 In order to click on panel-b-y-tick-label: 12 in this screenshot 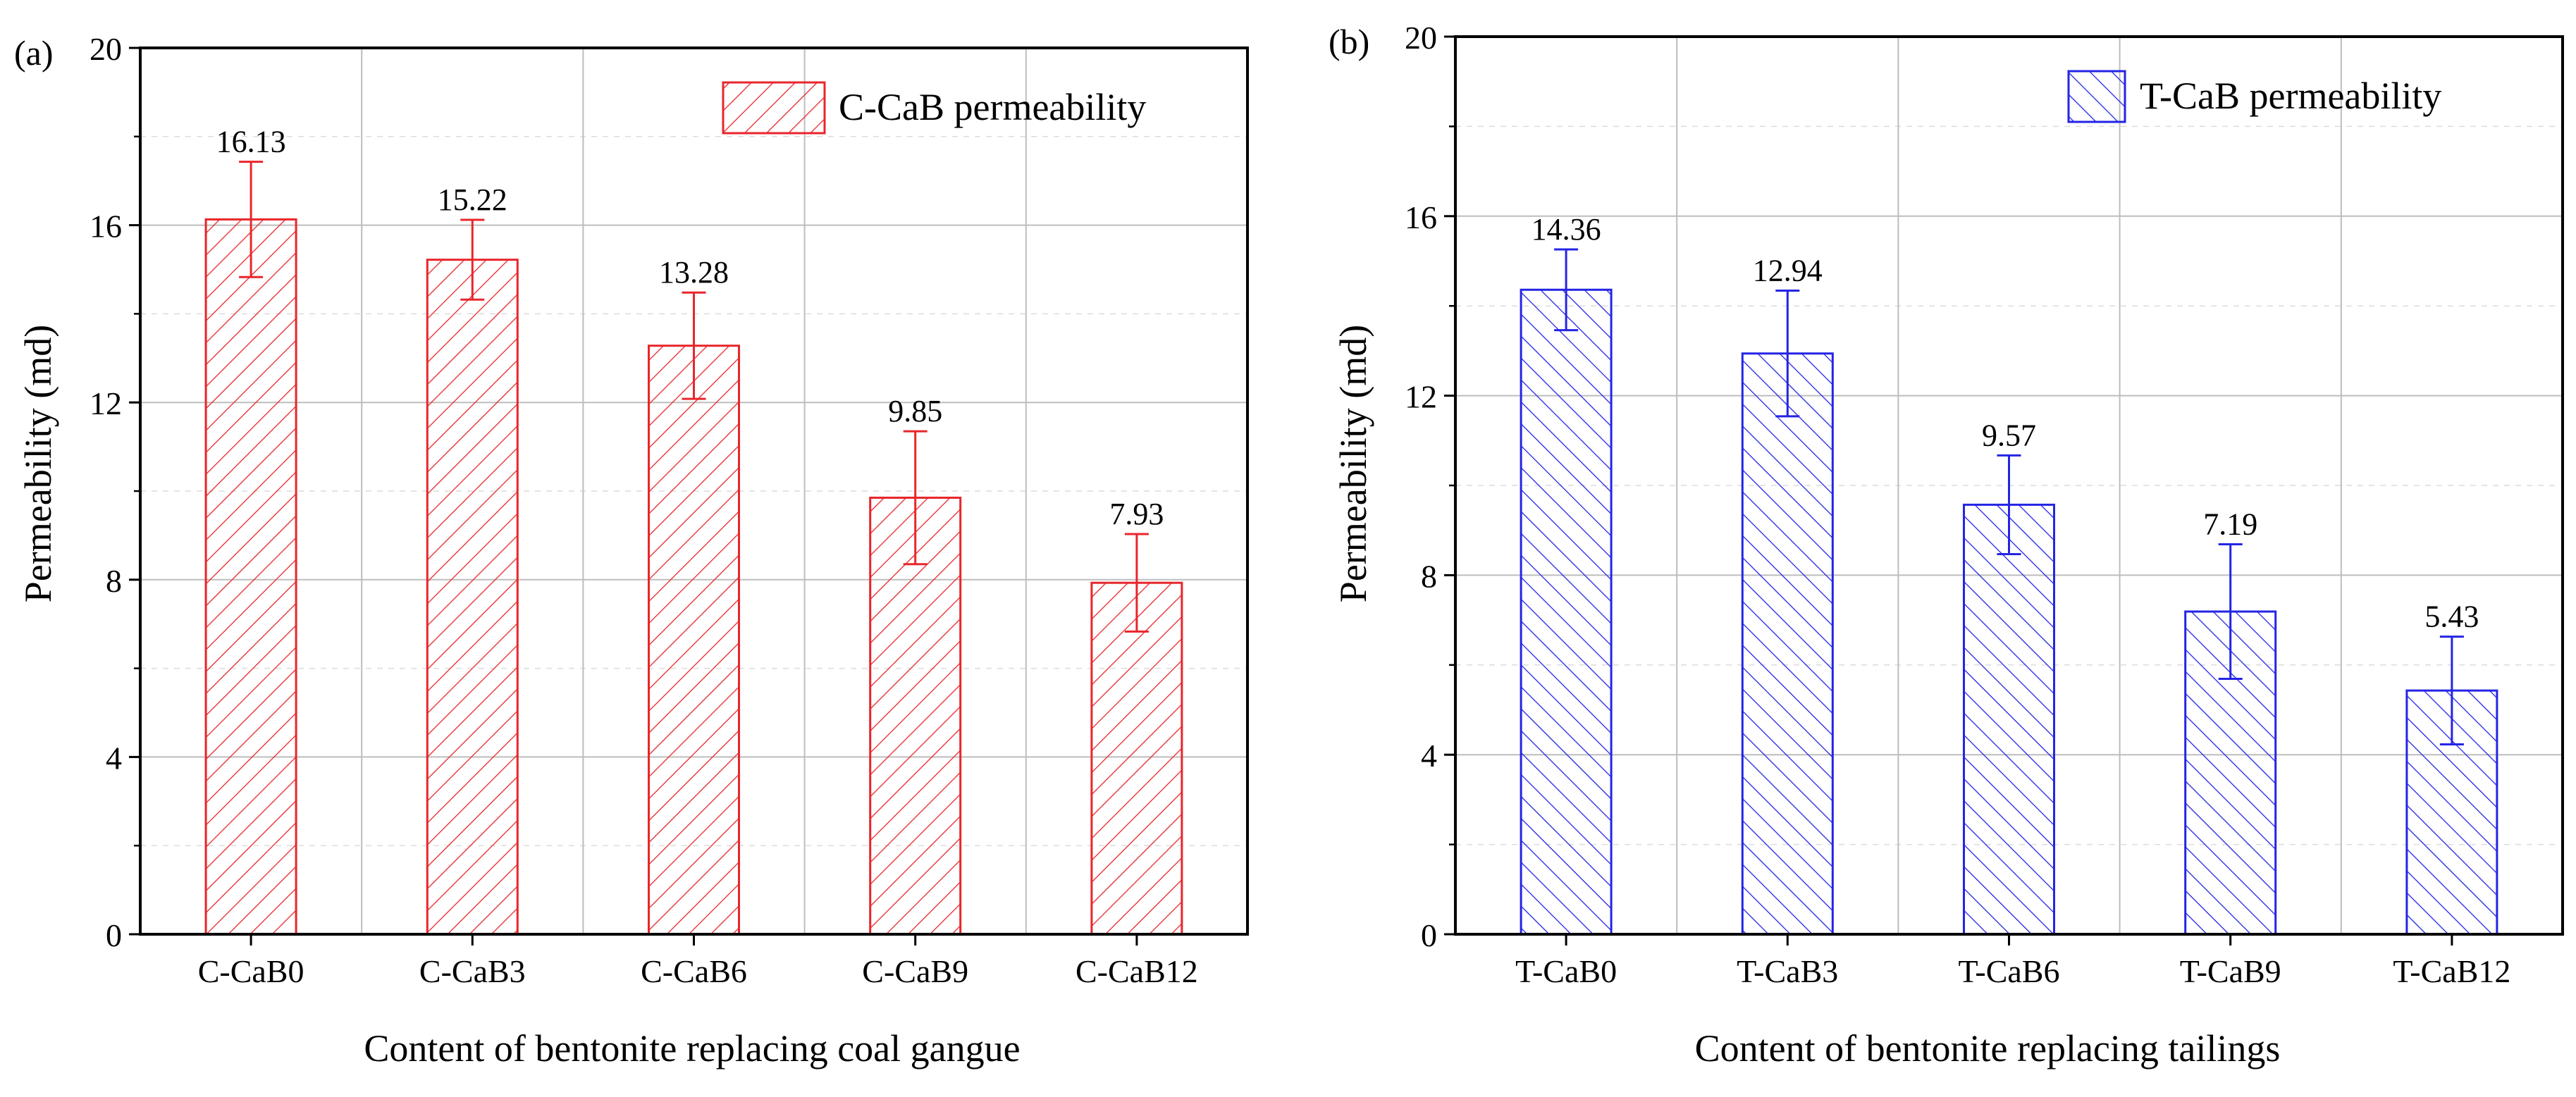, I will do `click(1421, 397)`.